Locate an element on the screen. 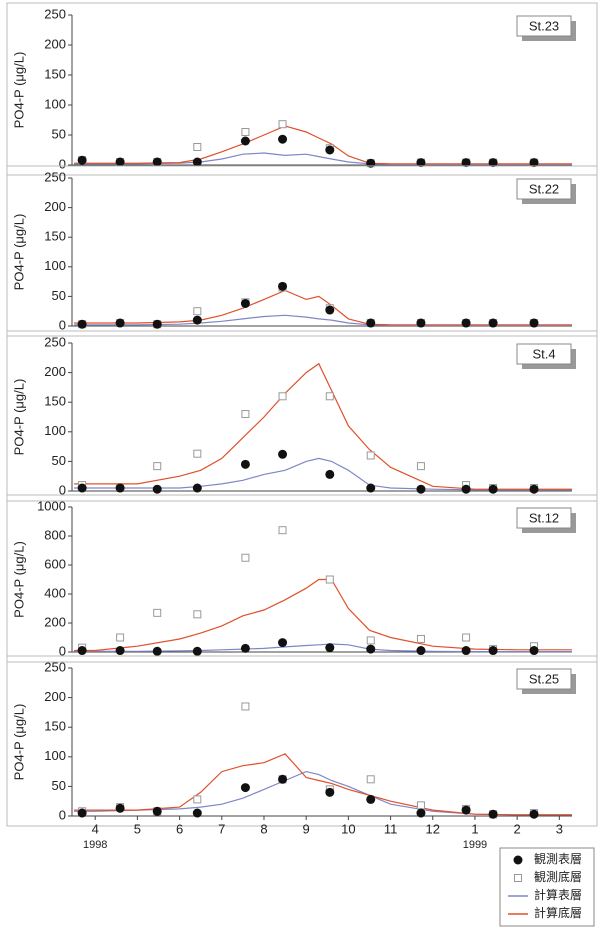  x-tick-label: 11 is located at coordinates (391, 828).